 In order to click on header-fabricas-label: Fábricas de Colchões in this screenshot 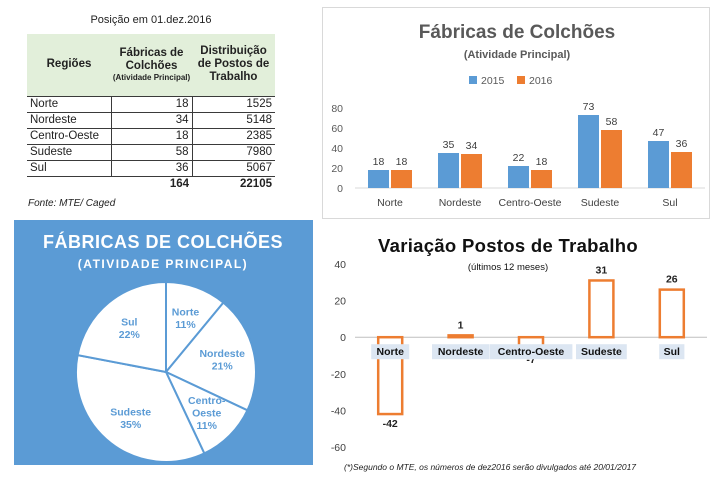, I will do `click(151, 59)`.